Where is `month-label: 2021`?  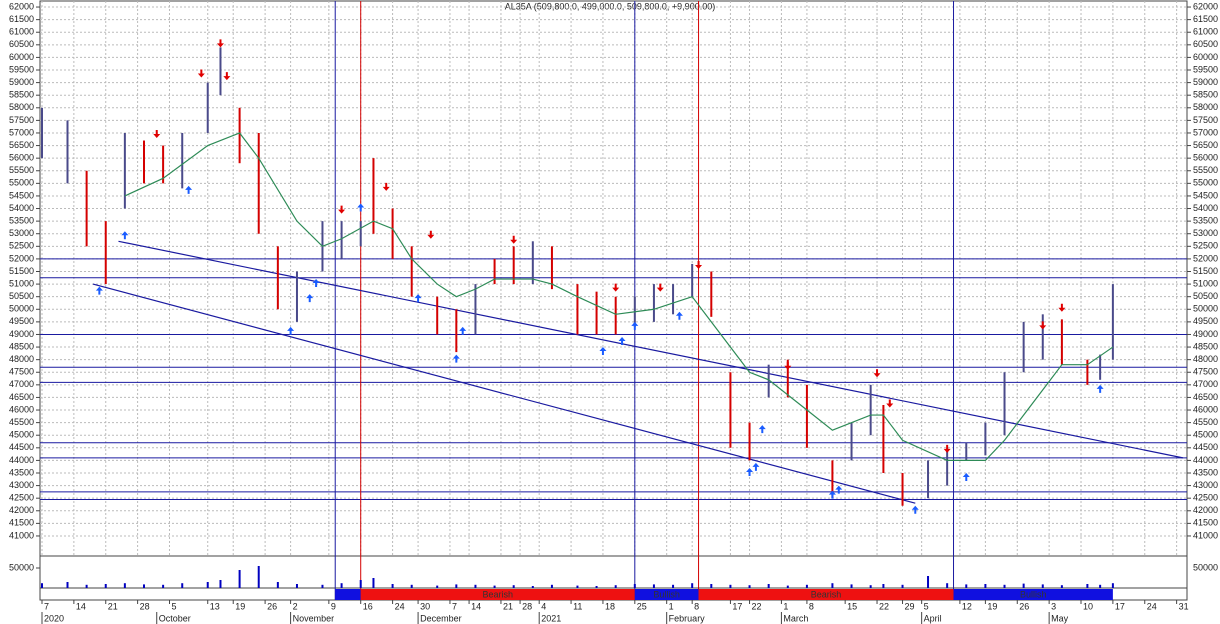
month-label: 2021 is located at coordinates (551, 618).